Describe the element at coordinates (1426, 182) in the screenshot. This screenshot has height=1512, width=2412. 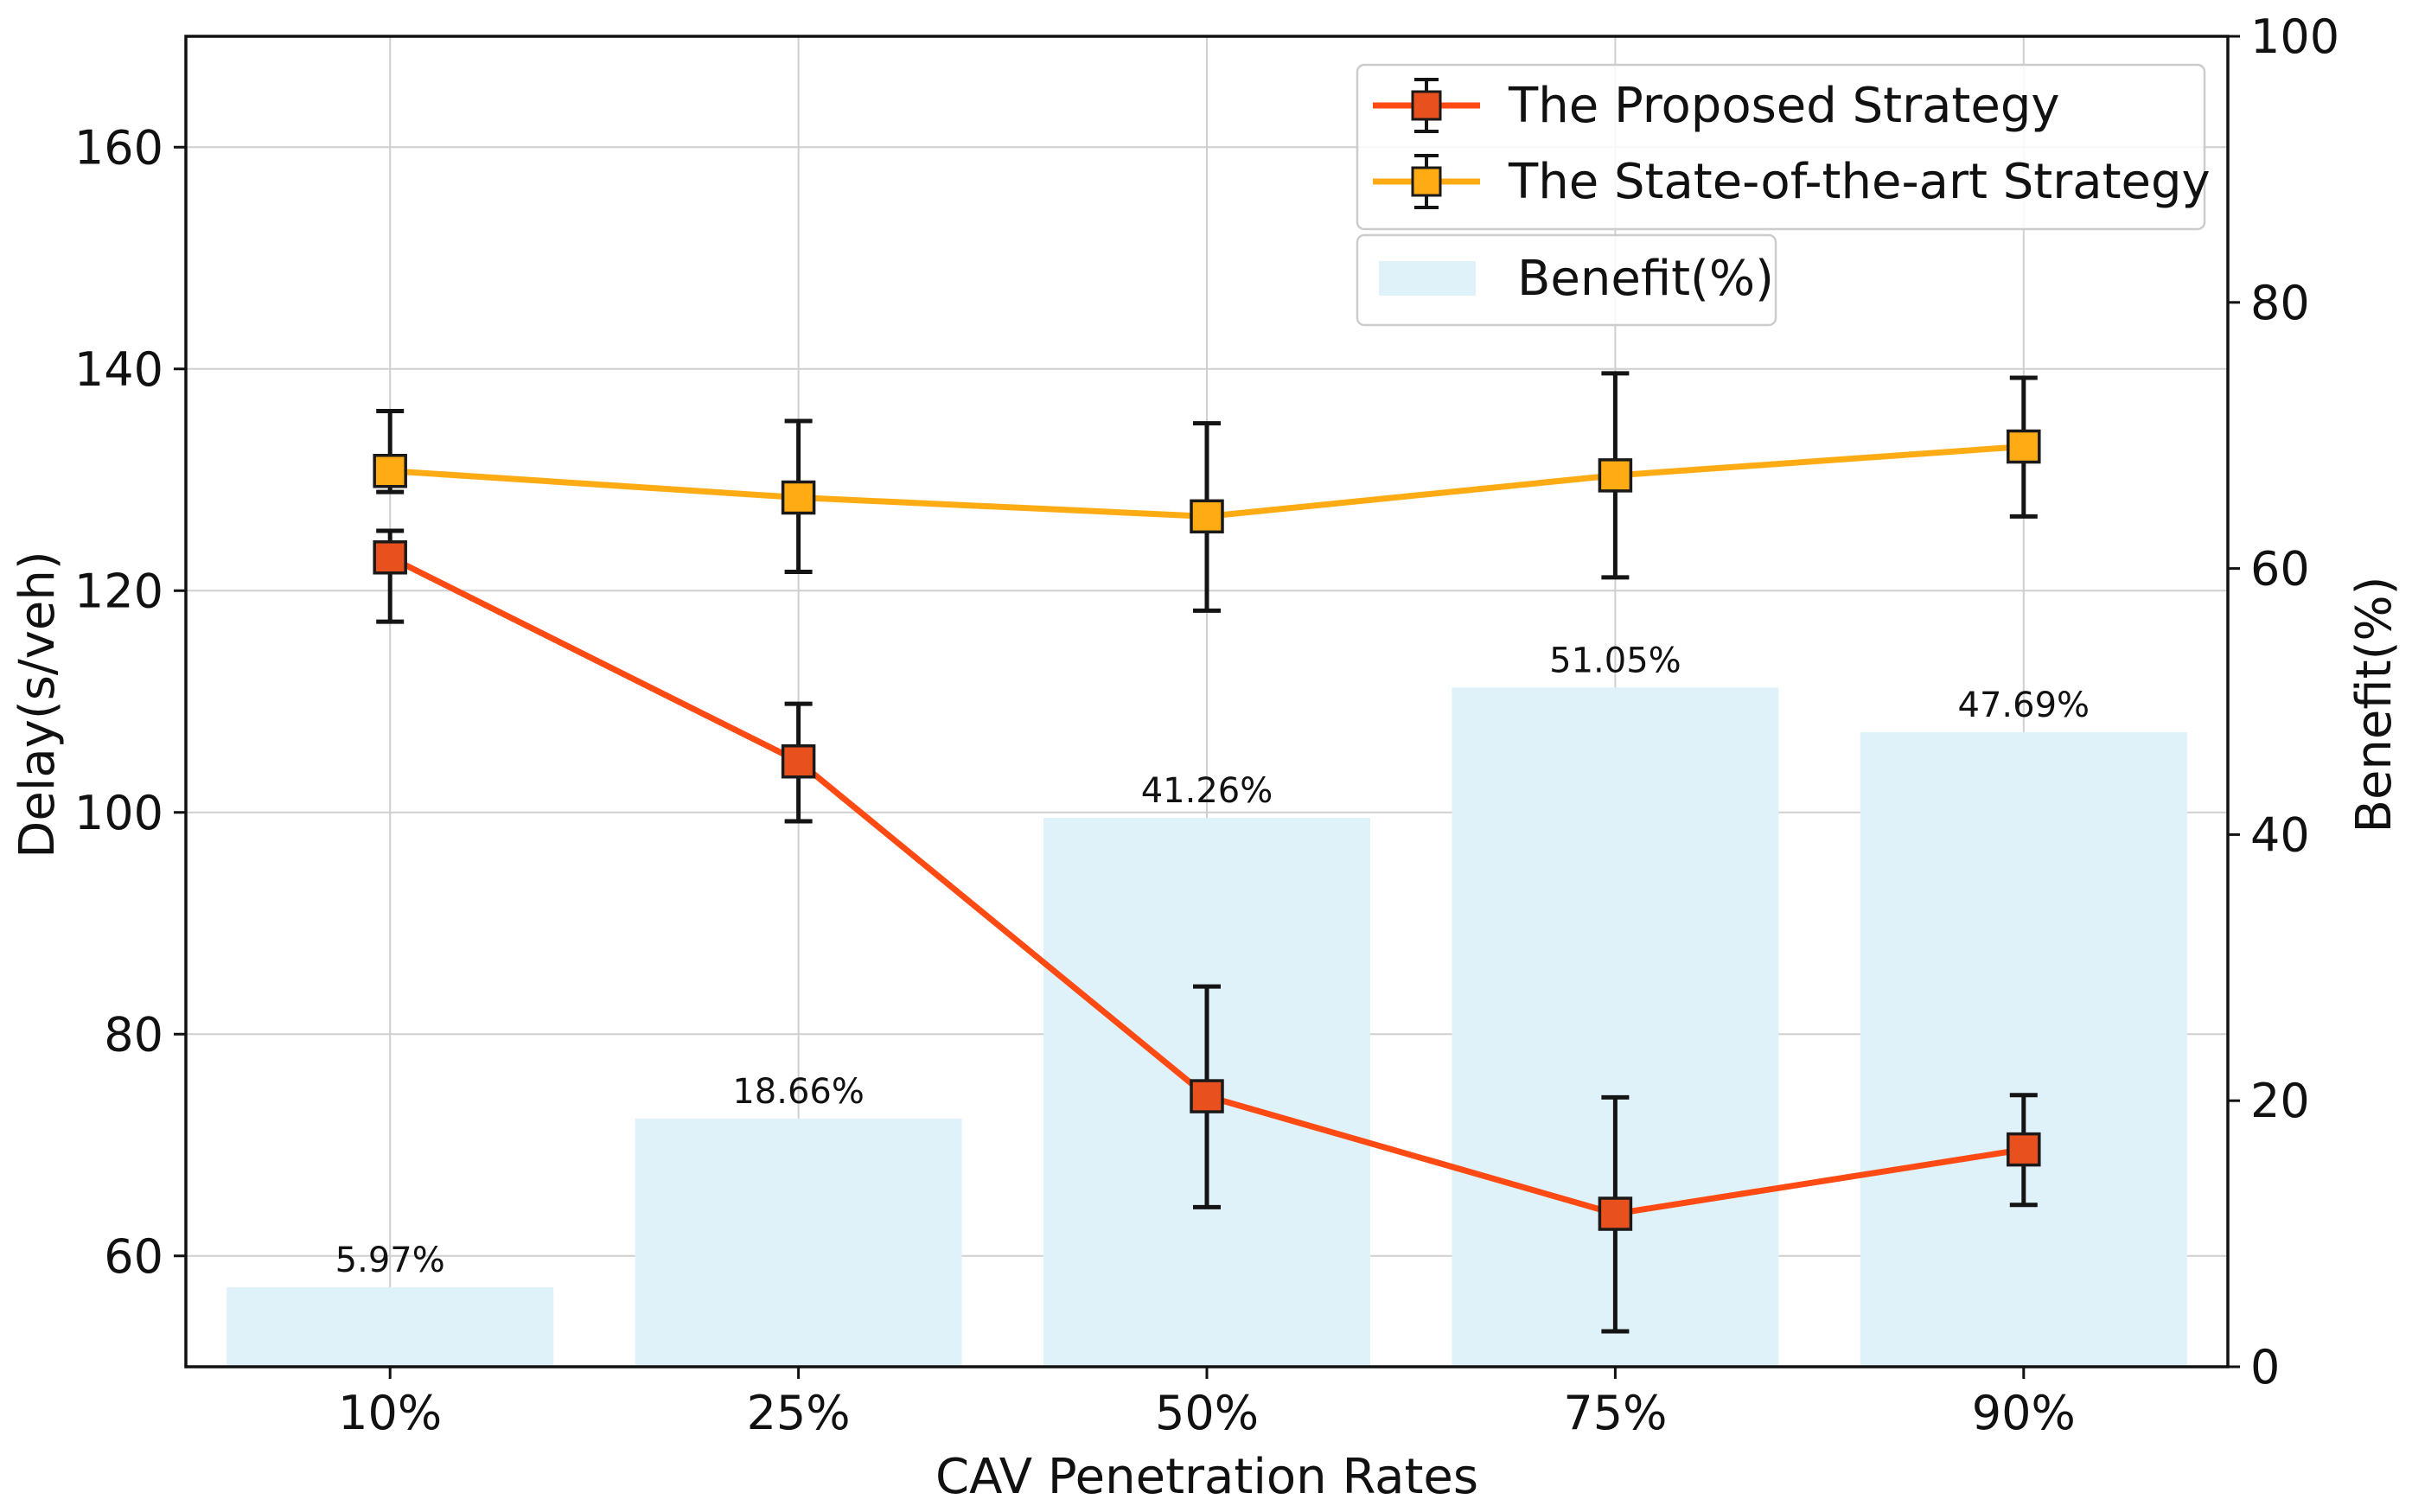
I see `legend-marker-sota` at that location.